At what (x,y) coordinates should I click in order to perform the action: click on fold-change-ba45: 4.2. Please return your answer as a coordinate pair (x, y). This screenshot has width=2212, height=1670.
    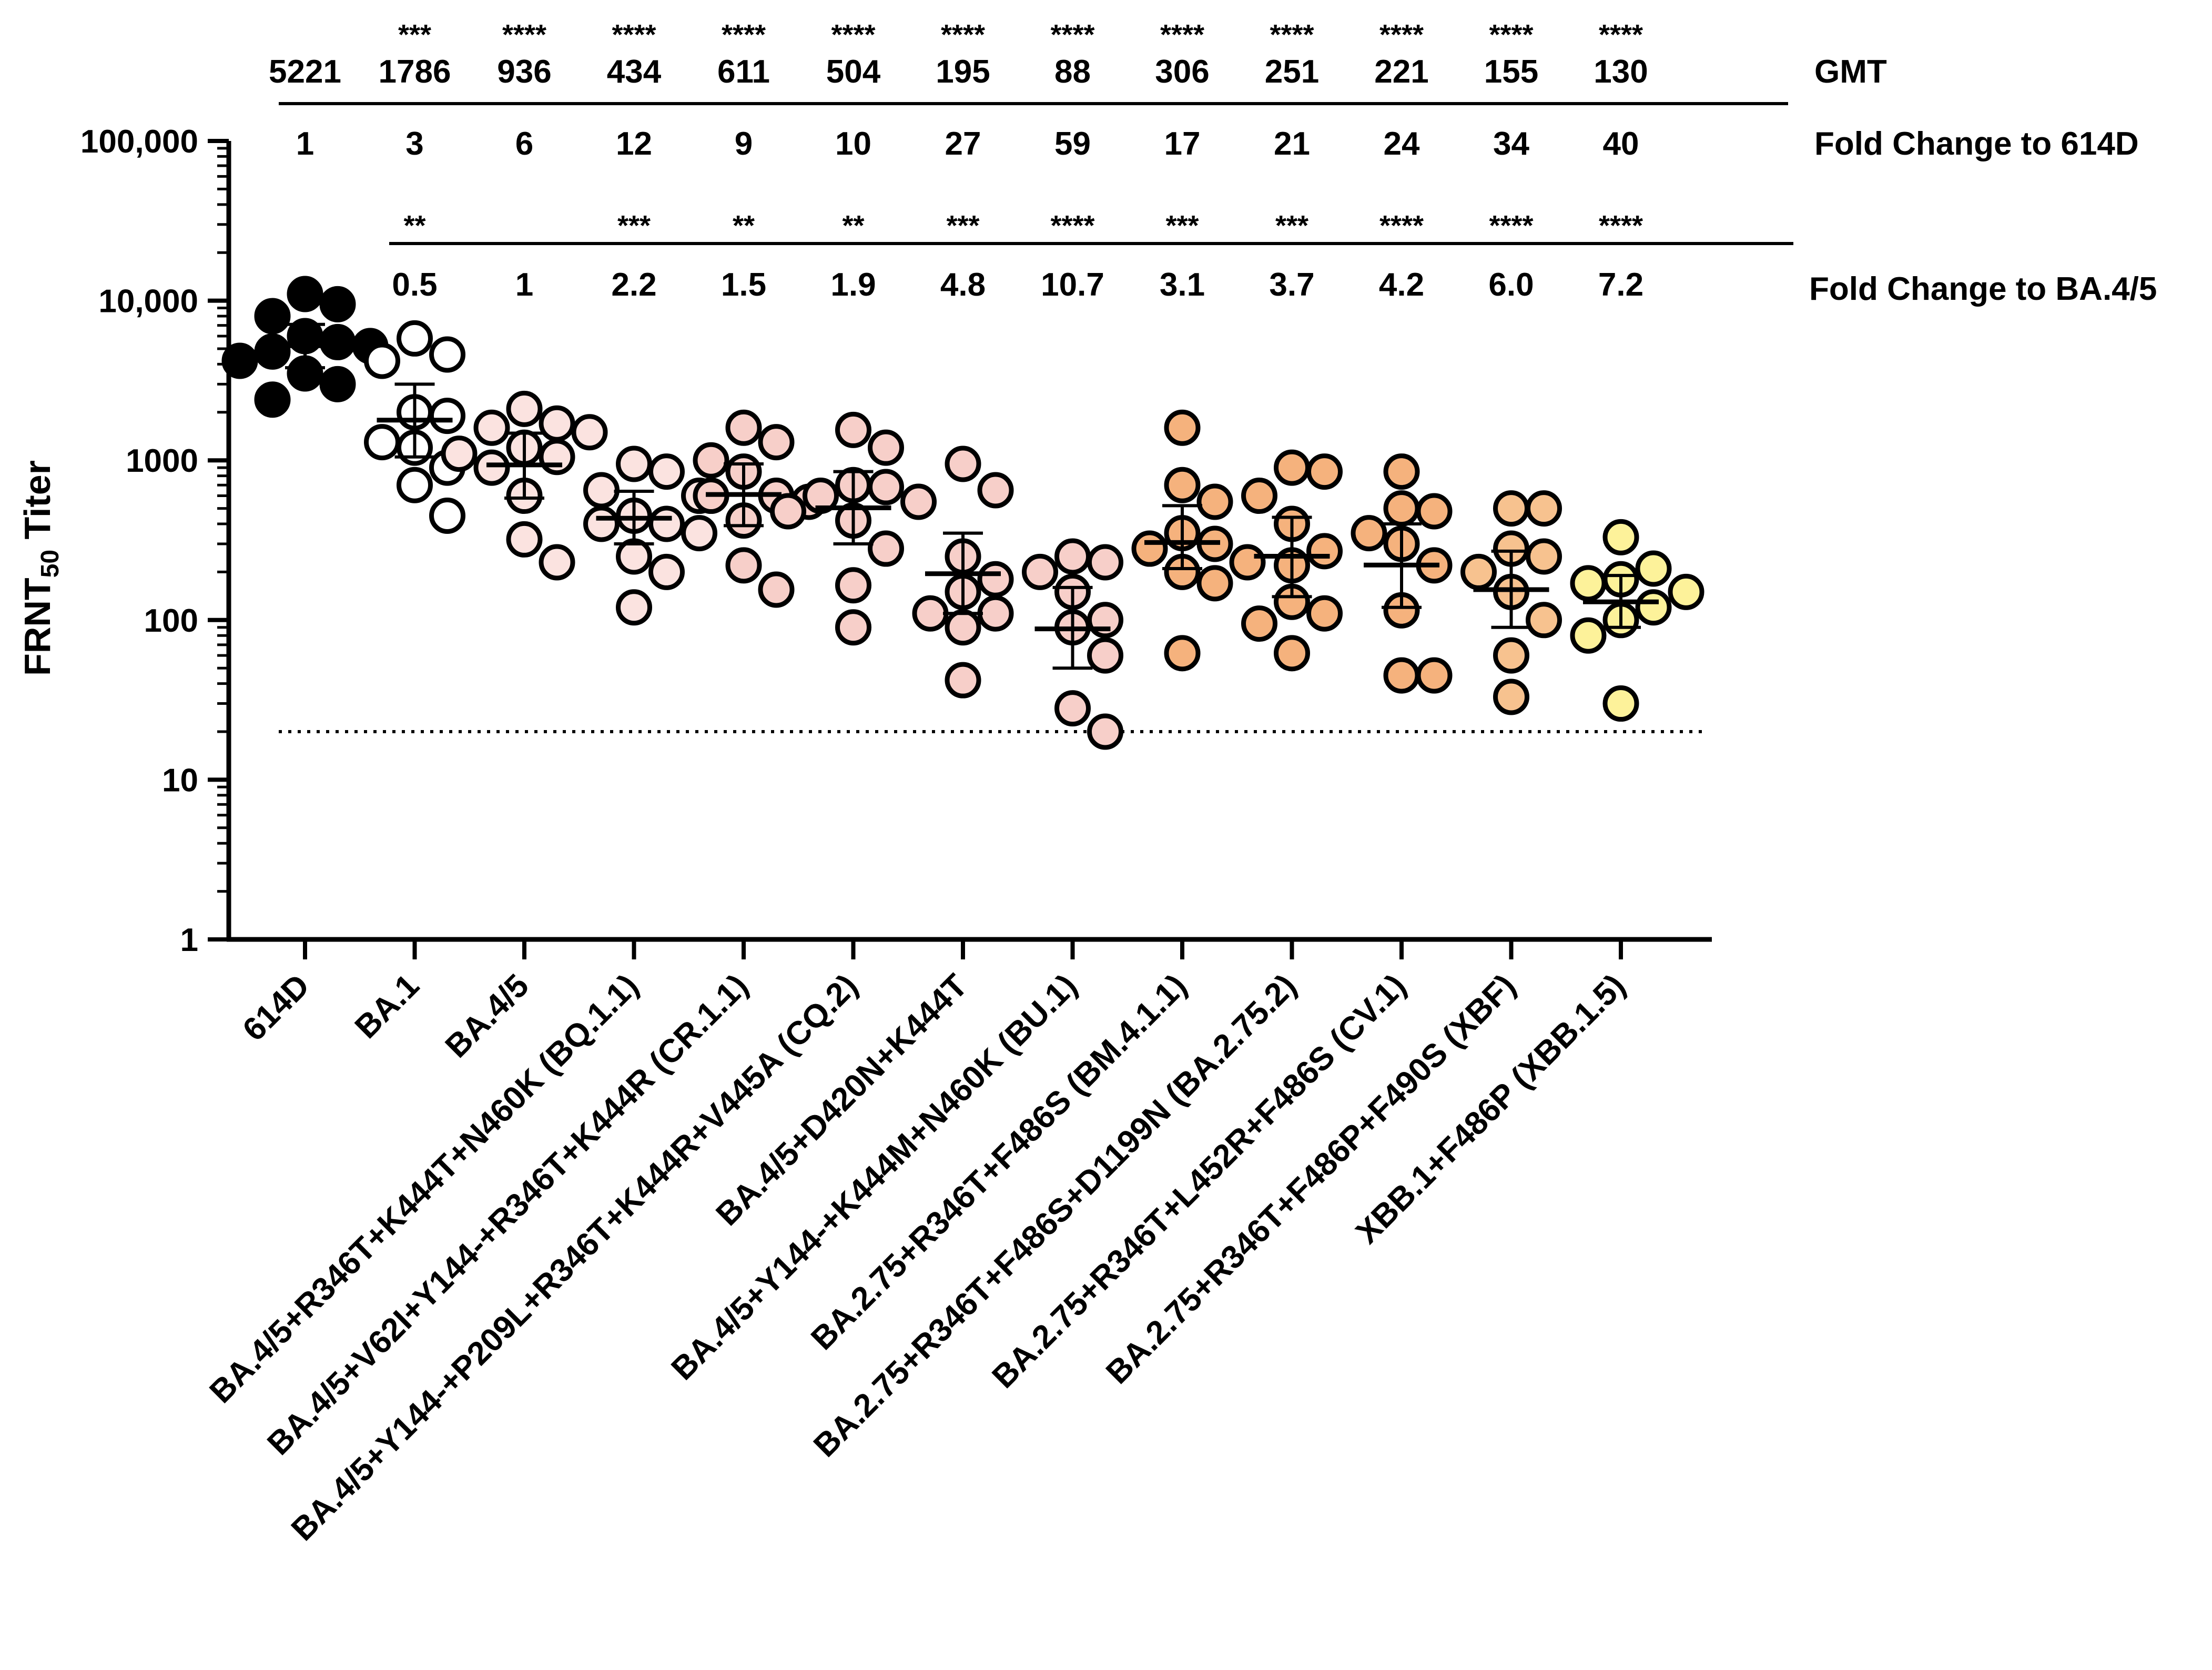
    Looking at the image, I should click on (1402, 285).